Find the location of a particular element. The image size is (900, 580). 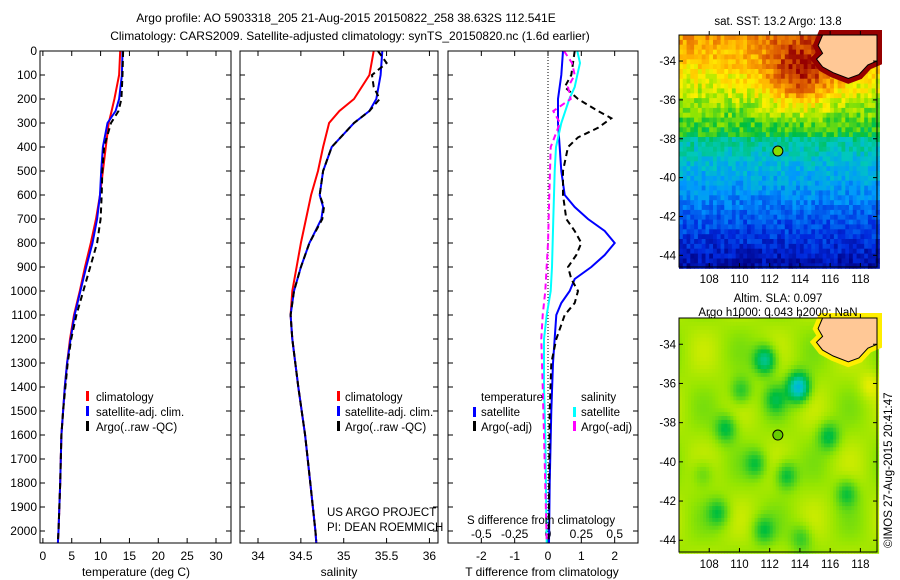

x-tick-label: -2 is located at coordinates (481, 556).